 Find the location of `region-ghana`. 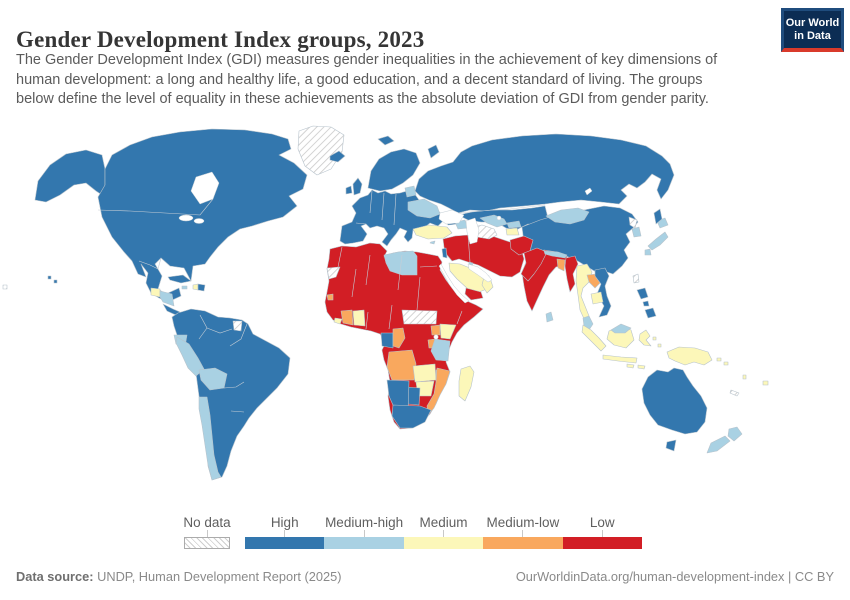

region-ghana is located at coordinates (359, 318).